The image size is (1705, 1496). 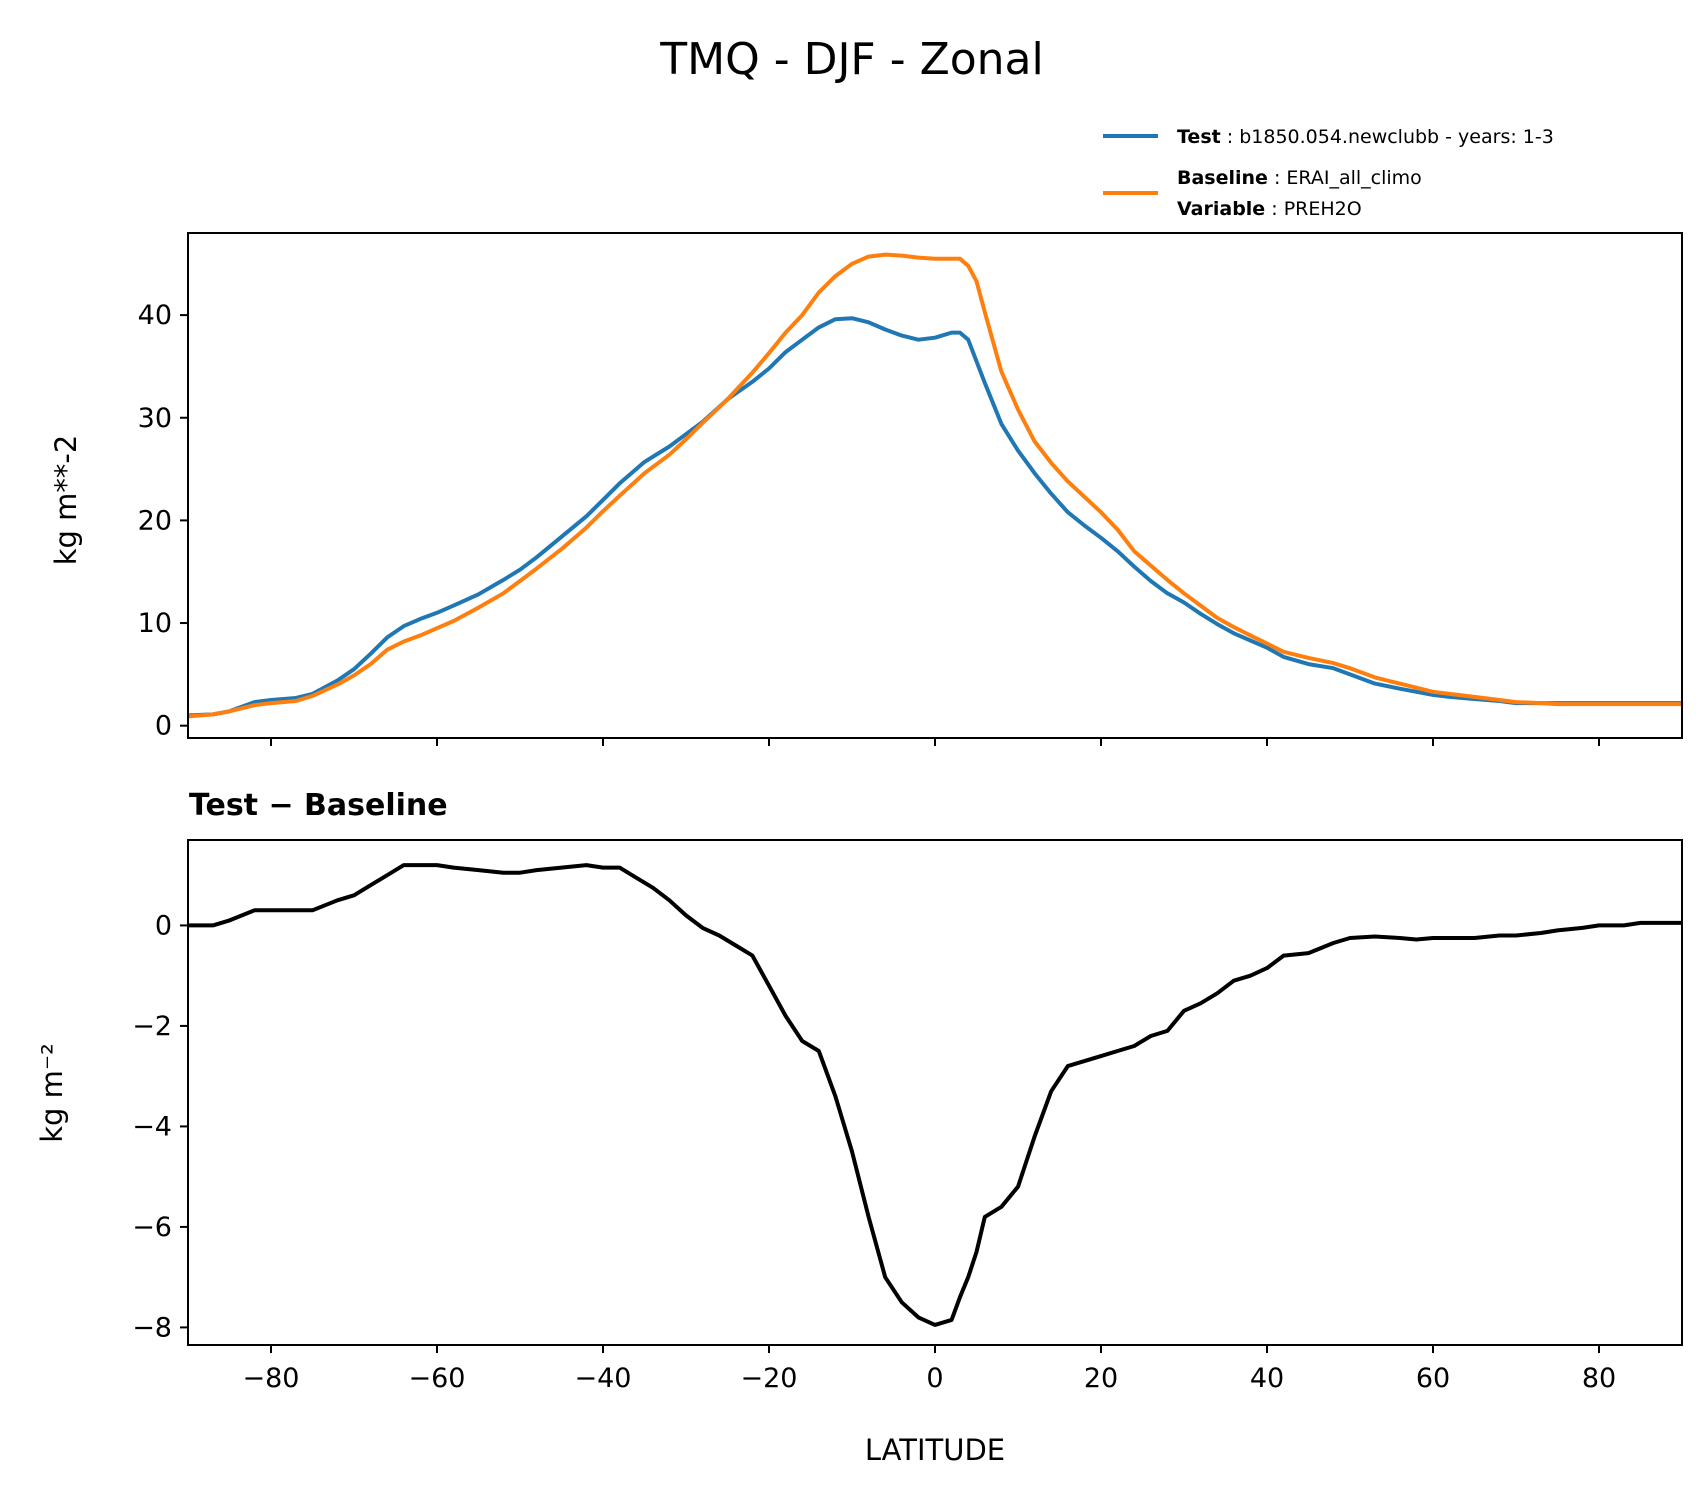 What do you see at coordinates (934, 1378) in the screenshot?
I see `bottom-x-tick-label: 0` at bounding box center [934, 1378].